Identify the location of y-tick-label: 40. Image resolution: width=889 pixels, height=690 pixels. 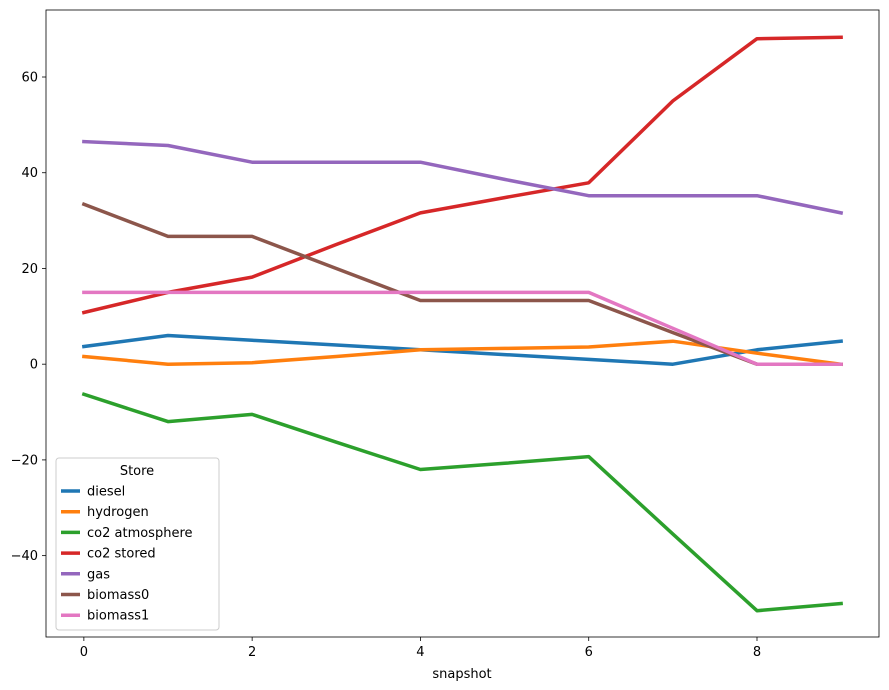
(29, 173).